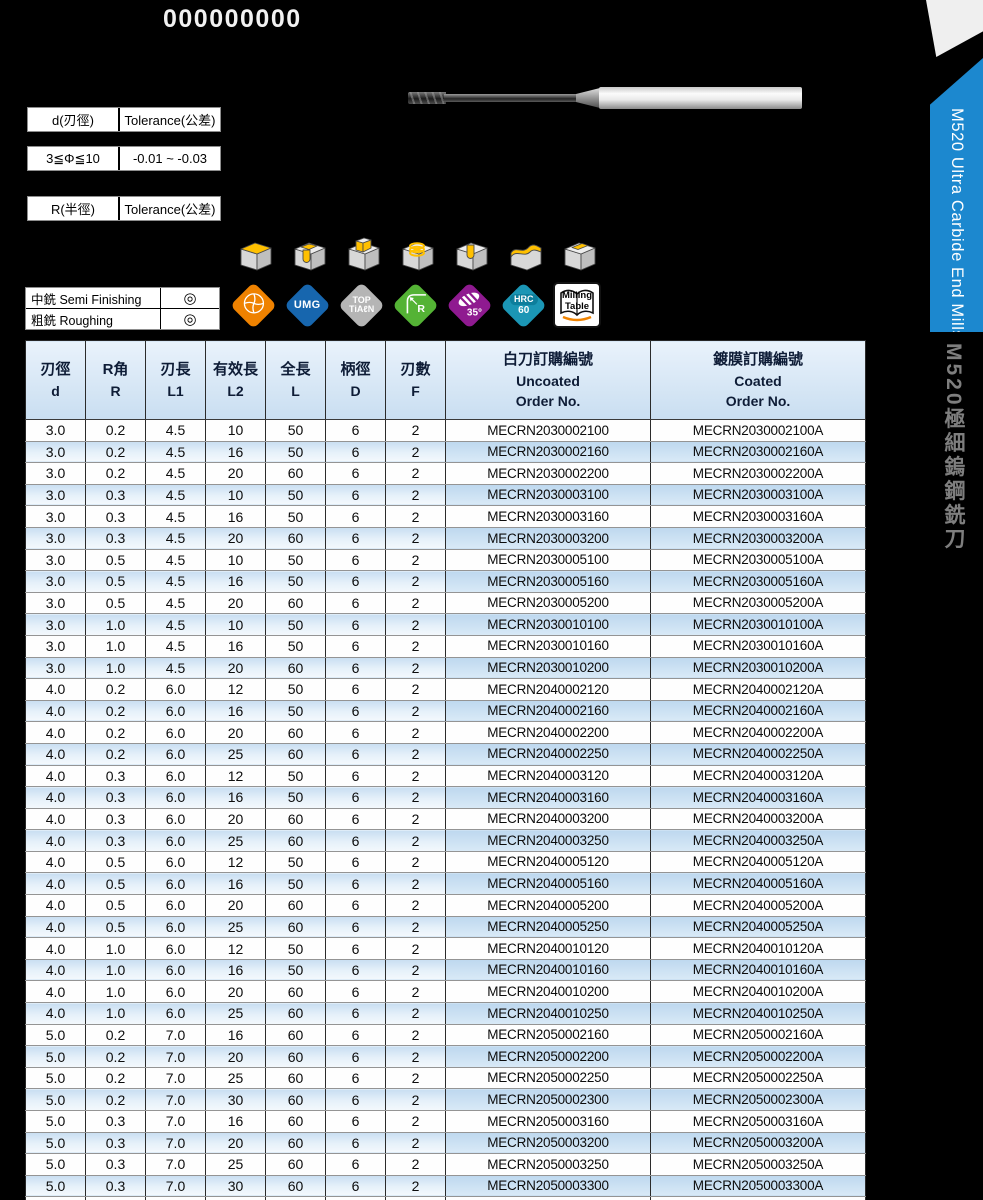 The width and height of the screenshot is (983, 1200). Describe the element at coordinates (74, 158) in the screenshot. I see `spec-cell: 3≦Φ≦10` at that location.